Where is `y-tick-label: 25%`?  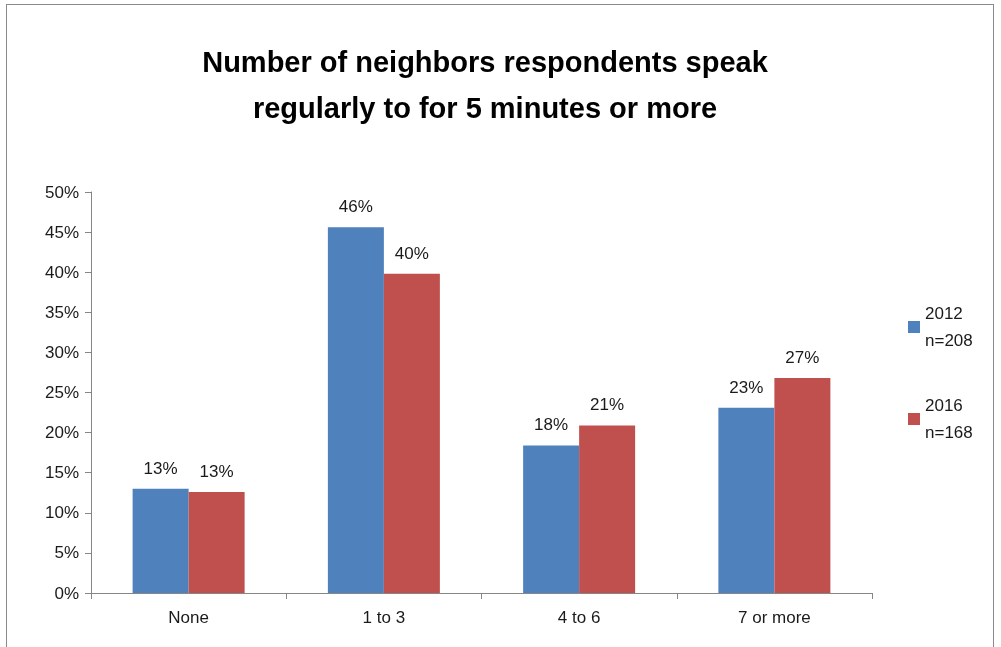
y-tick-label: 25% is located at coordinates (61, 392).